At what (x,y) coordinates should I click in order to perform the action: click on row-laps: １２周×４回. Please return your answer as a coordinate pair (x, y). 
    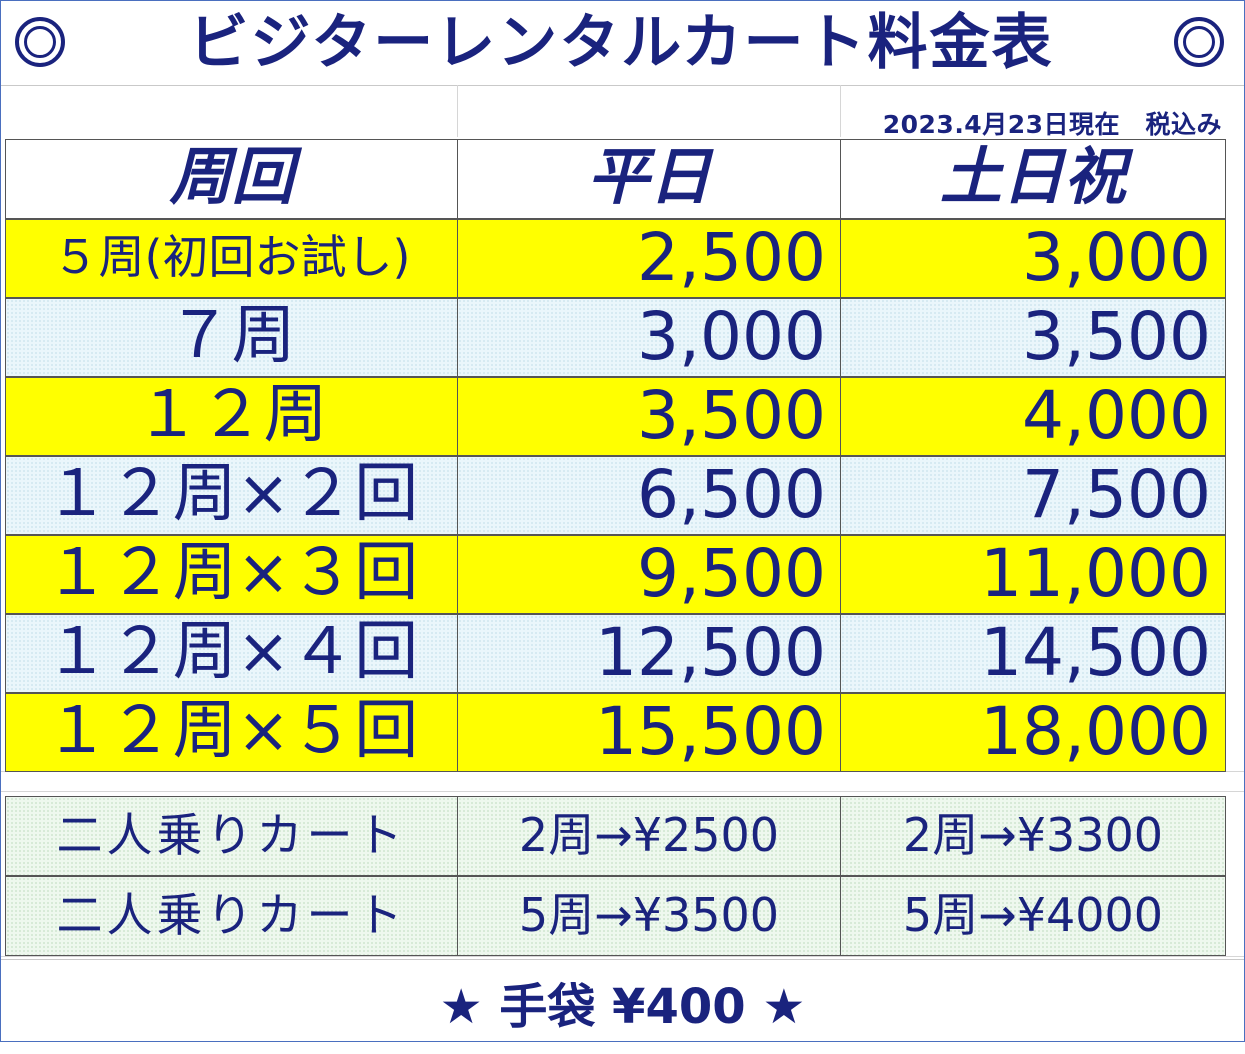
    Looking at the image, I should click on (231, 653).